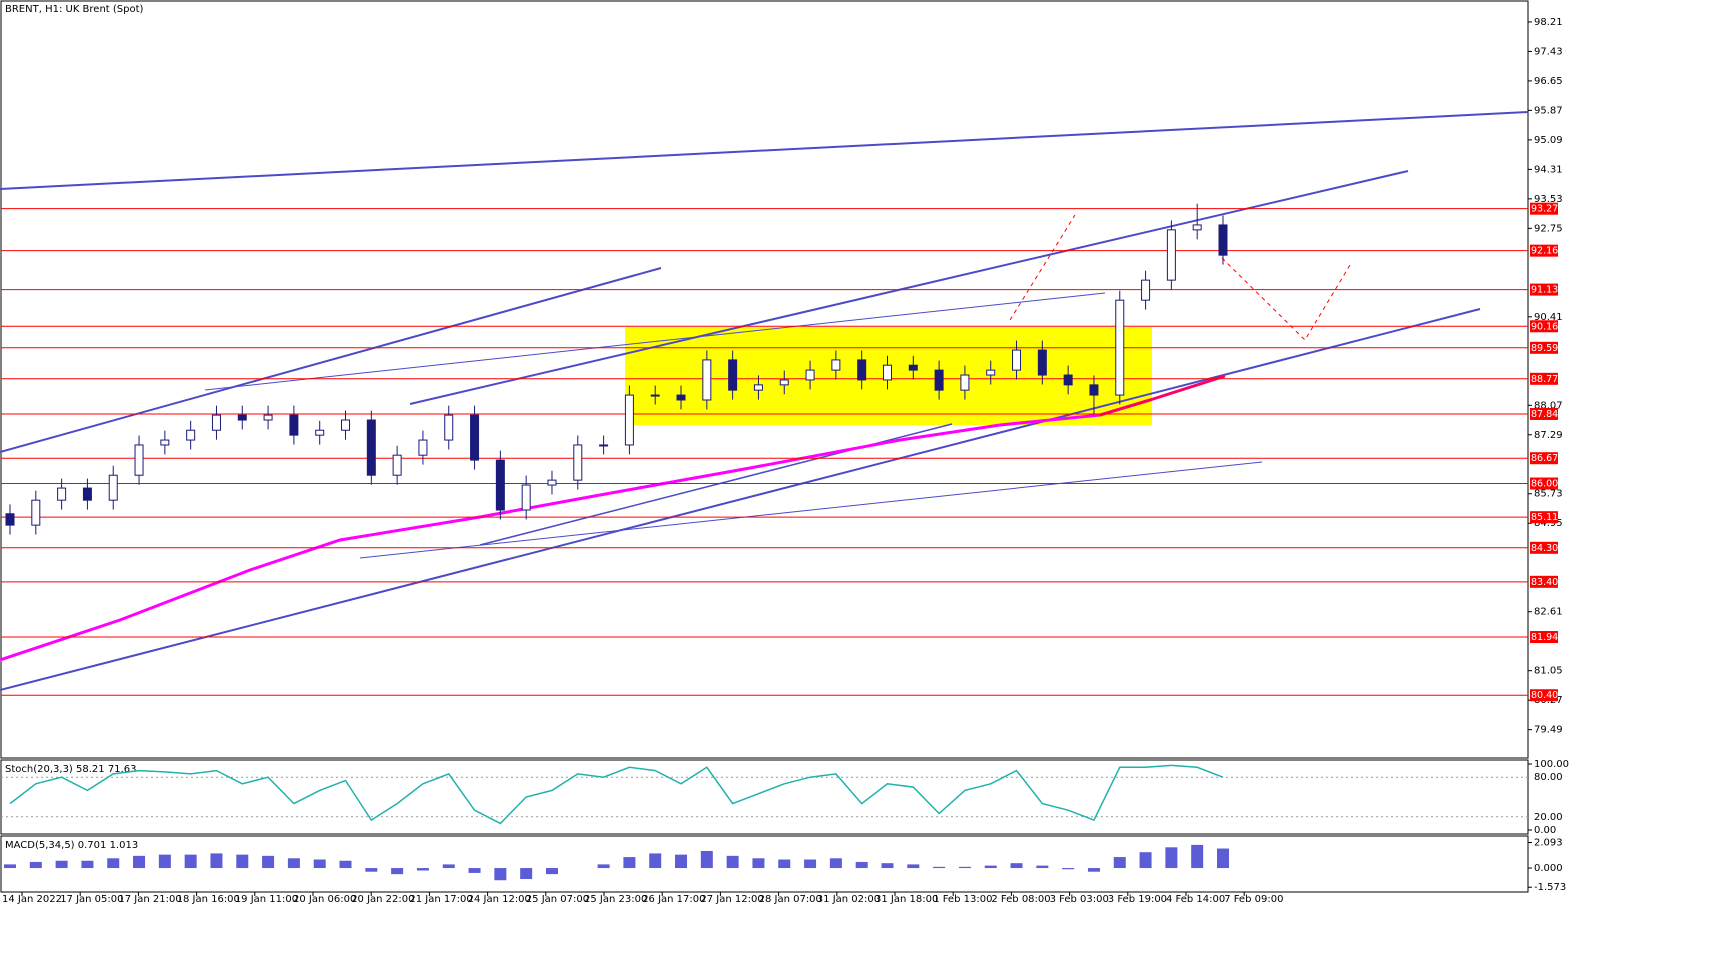 Image resolution: width=1723 pixels, height=973 pixels. Describe the element at coordinates (1550, 887) in the screenshot. I see `y-tick-label: -1.573` at that location.